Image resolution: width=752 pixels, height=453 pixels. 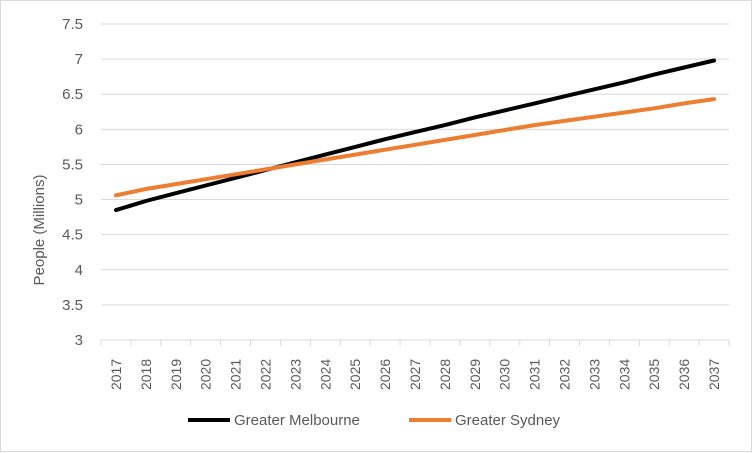 I want to click on y-tick-label: 7, so click(x=79, y=59).